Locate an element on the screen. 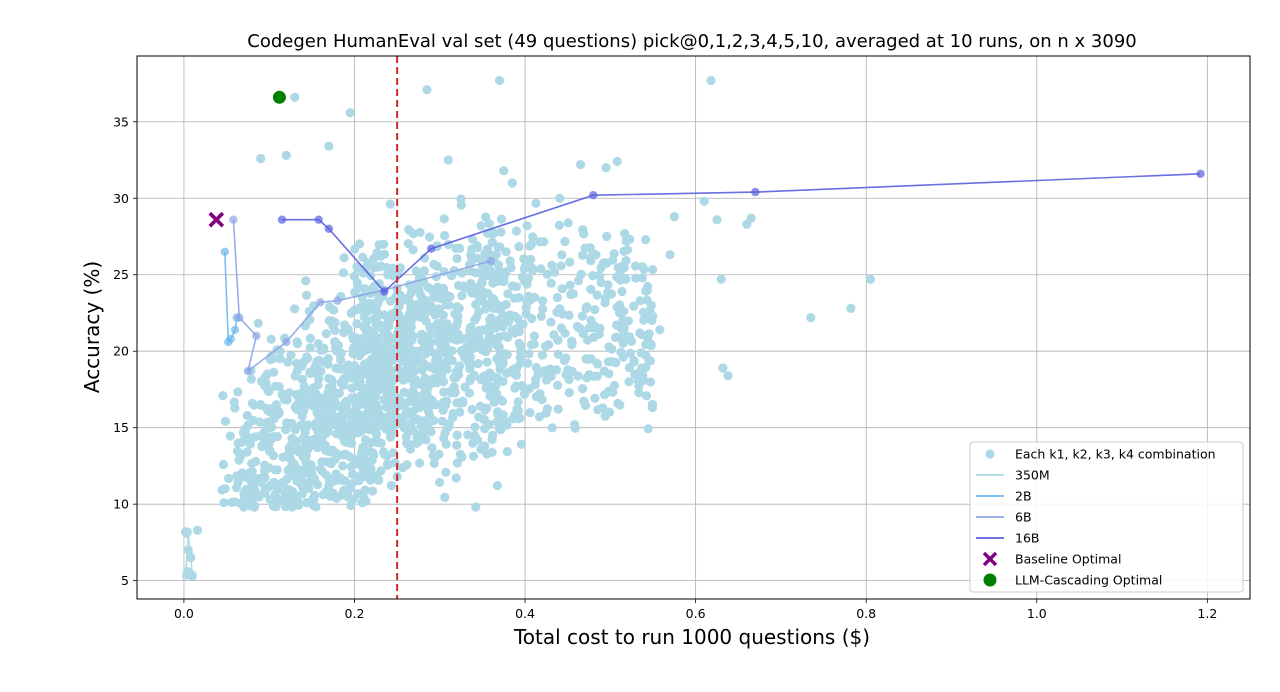  x-tick-label: 1.2 is located at coordinates (1207, 613).